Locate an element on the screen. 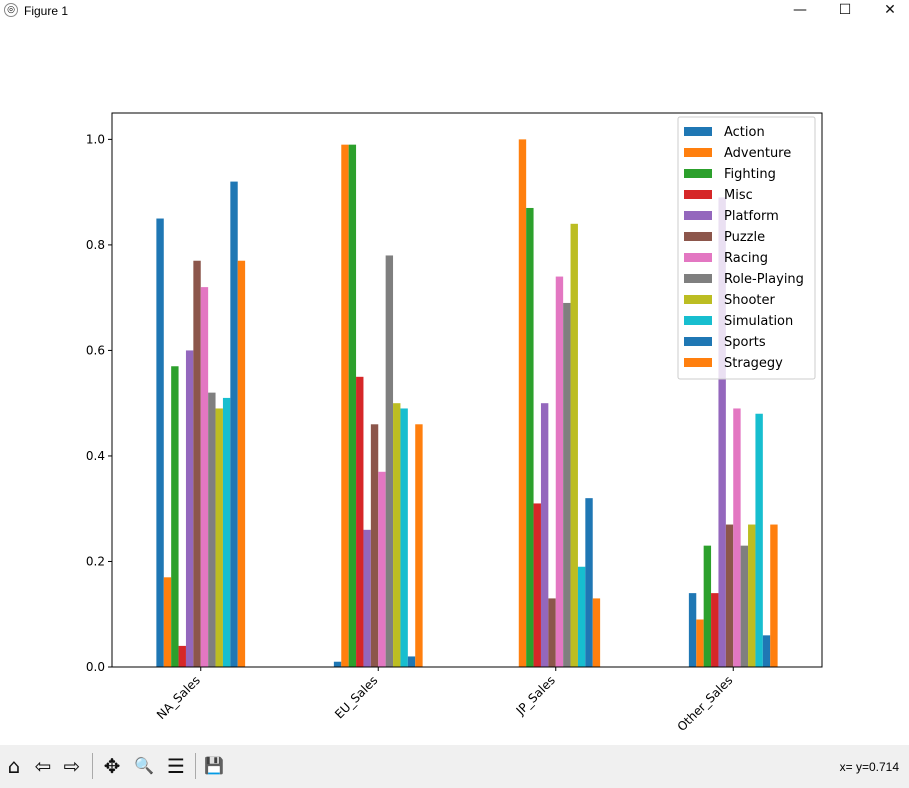  bar-platform-other_sales is located at coordinates (722, 432).